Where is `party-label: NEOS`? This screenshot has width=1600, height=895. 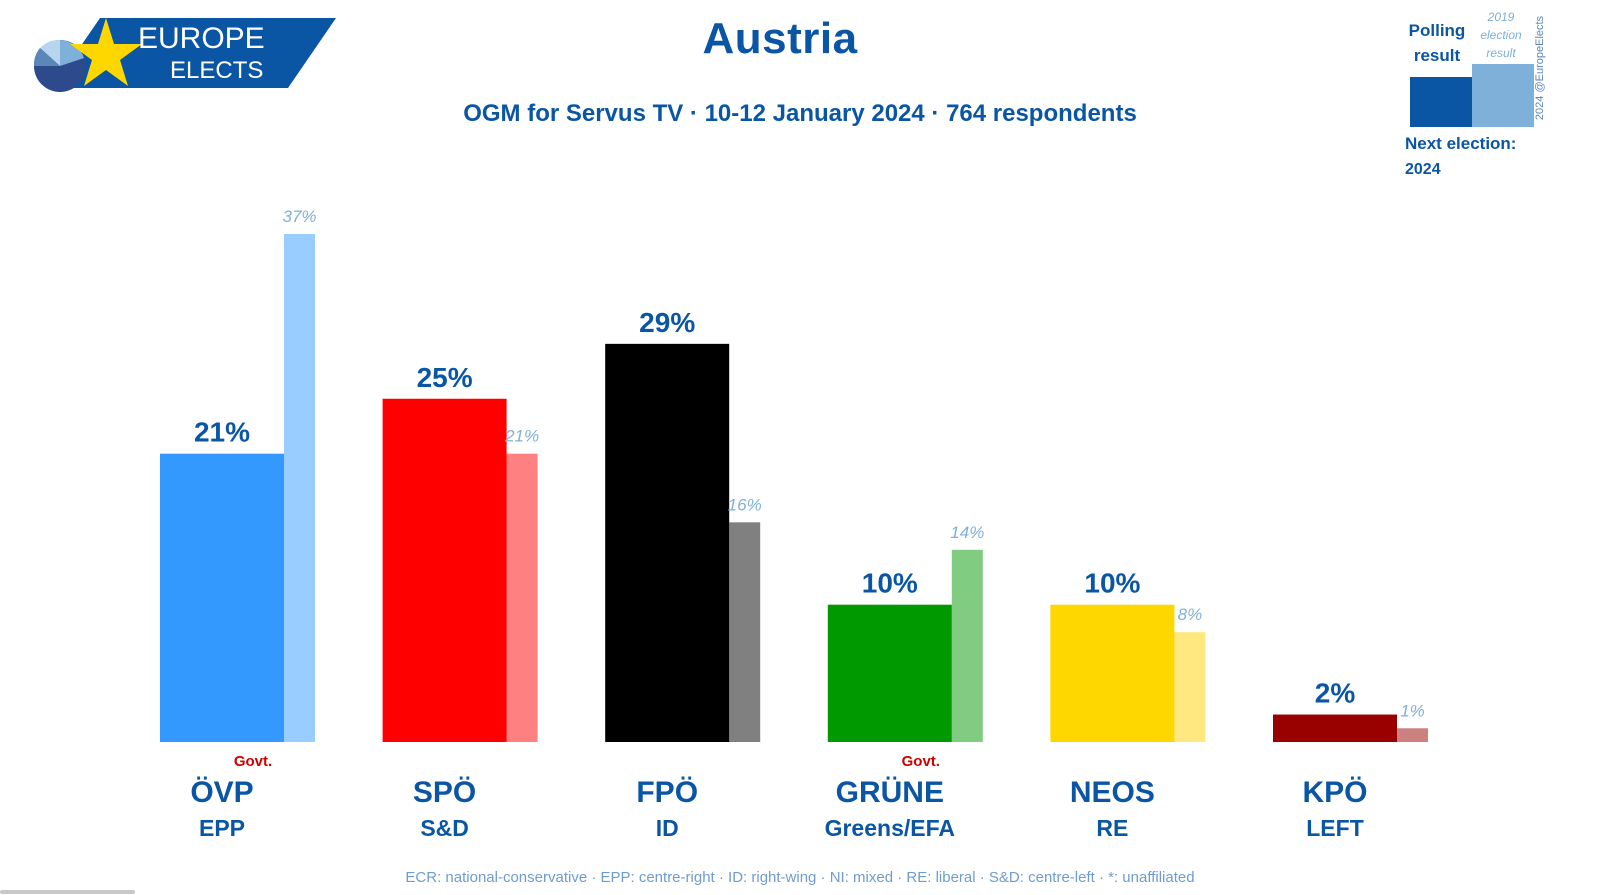 party-label: NEOS is located at coordinates (1112, 792).